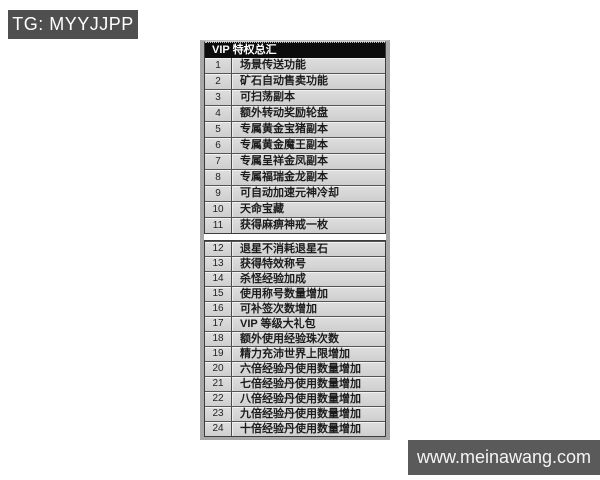  I want to click on site-watermark: www.meinawang.com, so click(504, 457).